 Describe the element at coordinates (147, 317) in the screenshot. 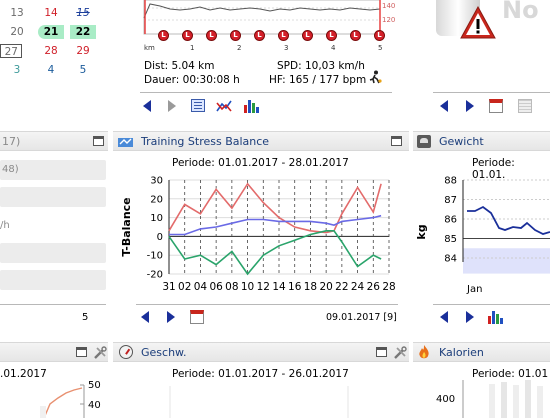

I see `tsb-prev-button` at that location.